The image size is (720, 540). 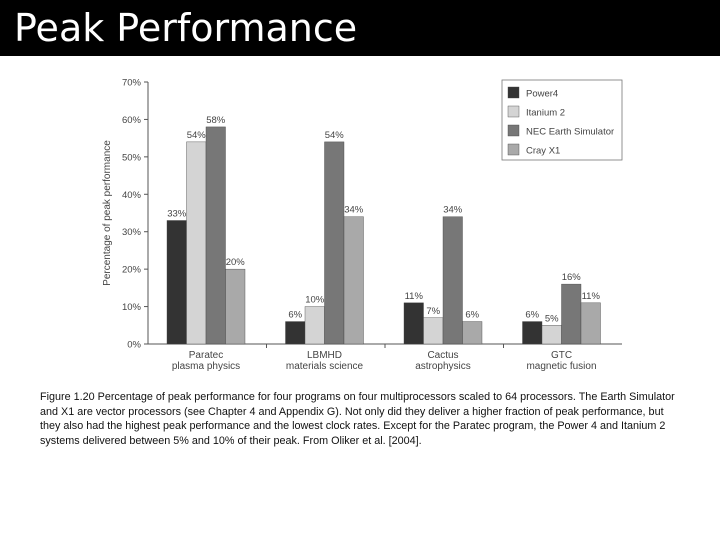 What do you see at coordinates (132, 232) in the screenshot?
I see `y-tick-label: 30%` at bounding box center [132, 232].